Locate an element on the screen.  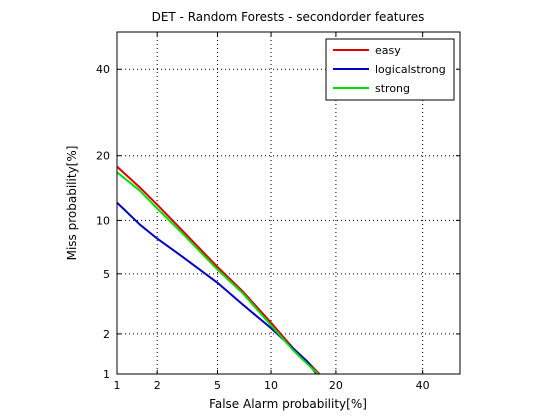
y-tick-label: 5 is located at coordinates (106, 274).